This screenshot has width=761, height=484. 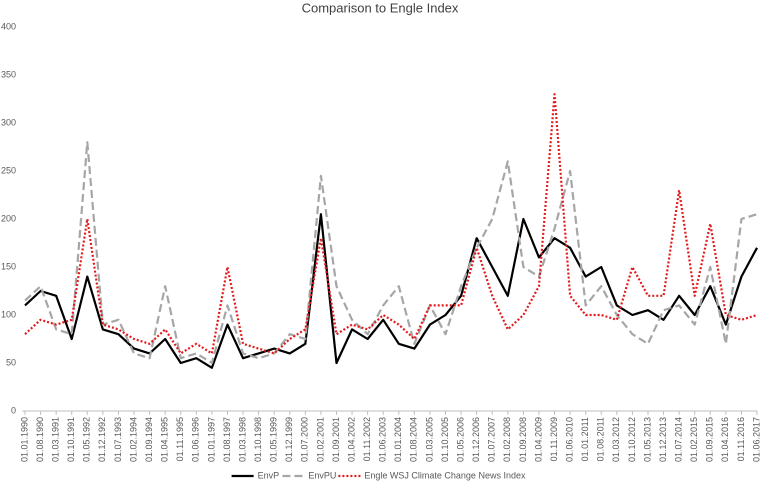 What do you see at coordinates (445, 475) in the screenshot?
I see `legend-label: Engle WSJ Climate Change News Index` at bounding box center [445, 475].